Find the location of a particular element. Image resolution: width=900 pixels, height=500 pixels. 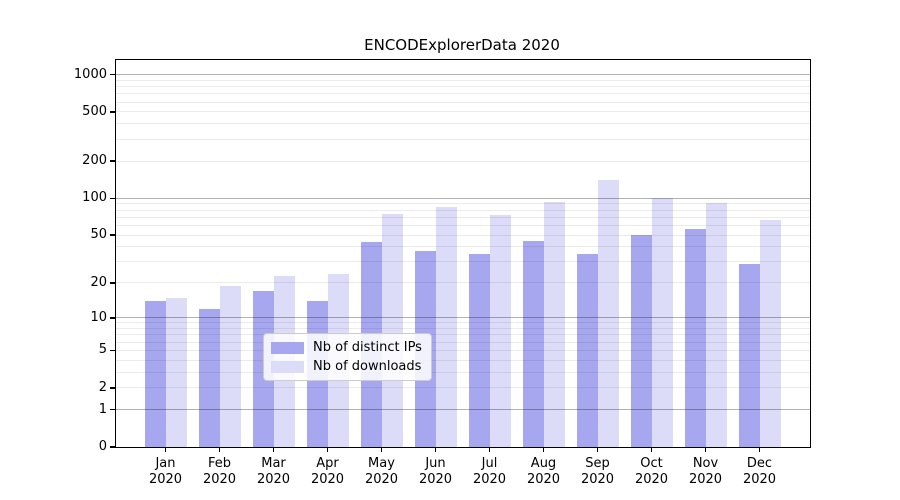

legend-label-downloads: Nb of downloads is located at coordinates (367, 366).